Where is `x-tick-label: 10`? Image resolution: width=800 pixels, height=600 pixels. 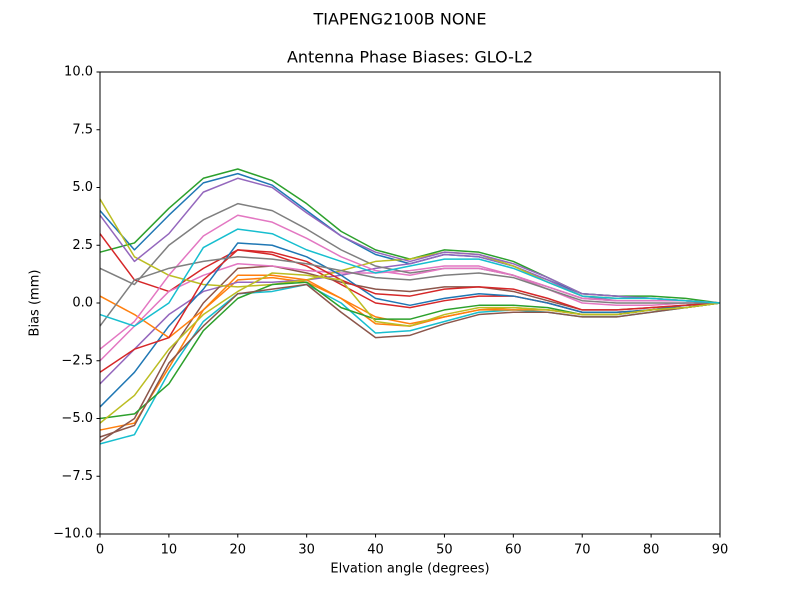
x-tick-label: 10 is located at coordinates (169, 550).